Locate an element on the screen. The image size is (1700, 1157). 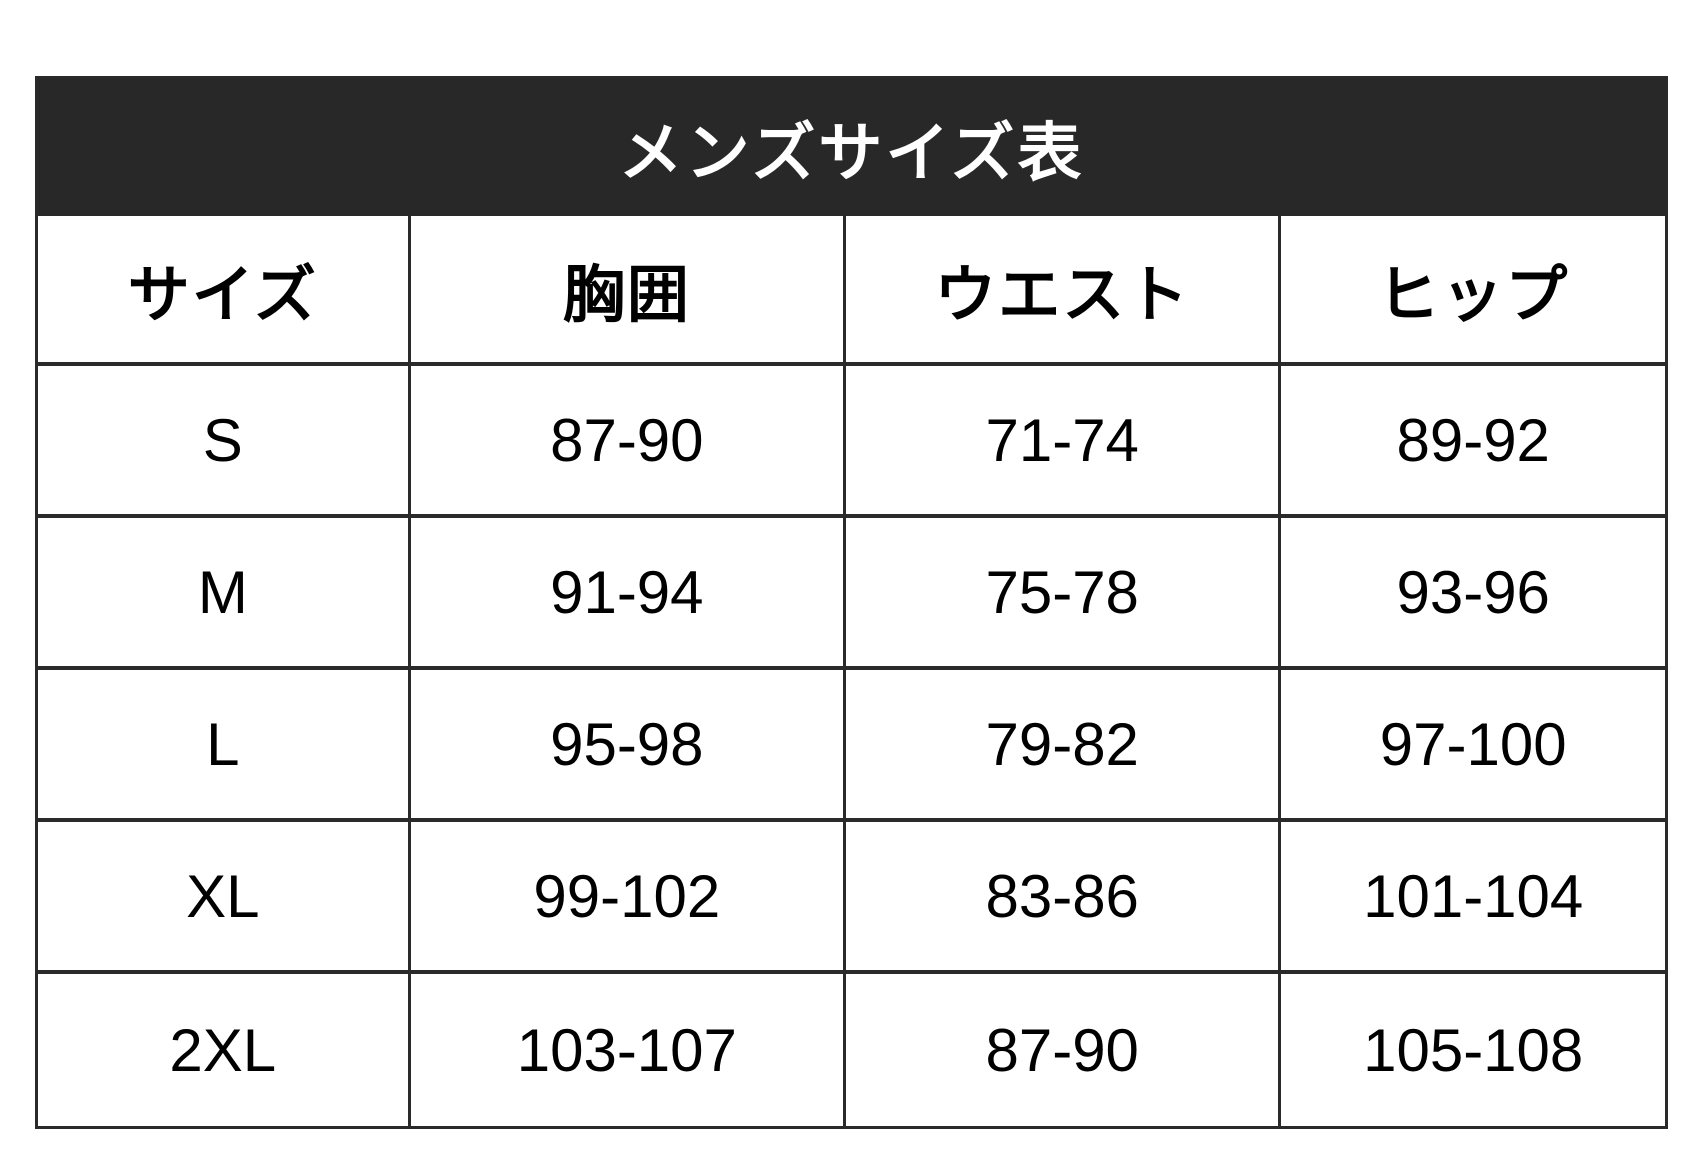
cell-hip: 89-92 is located at coordinates (1473, 442).